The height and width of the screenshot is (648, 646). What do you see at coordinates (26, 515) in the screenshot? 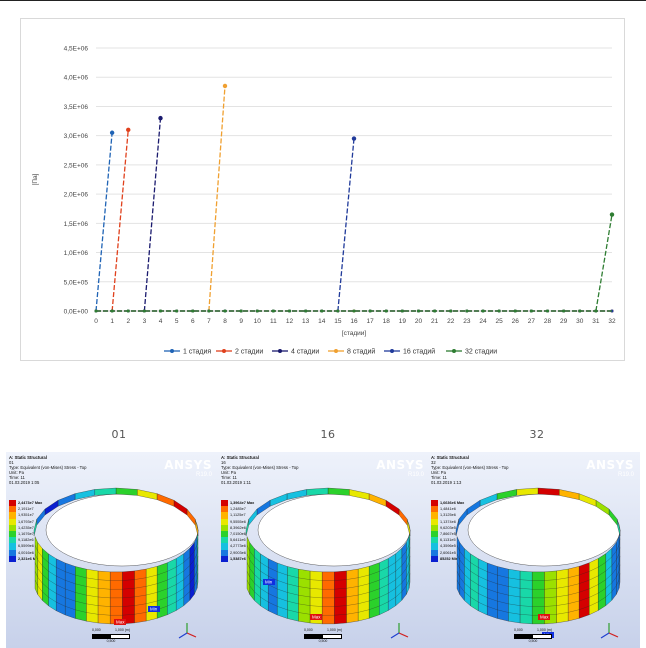
I see `legend-value: 1,9351e7` at bounding box center [26, 515].